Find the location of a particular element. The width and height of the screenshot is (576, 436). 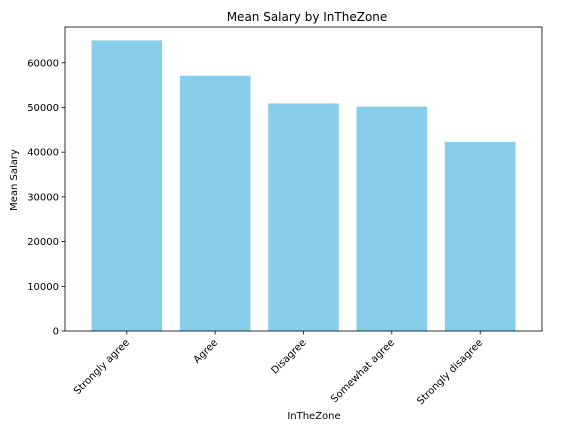

y-tick-label: 10000 is located at coordinates (43, 287).